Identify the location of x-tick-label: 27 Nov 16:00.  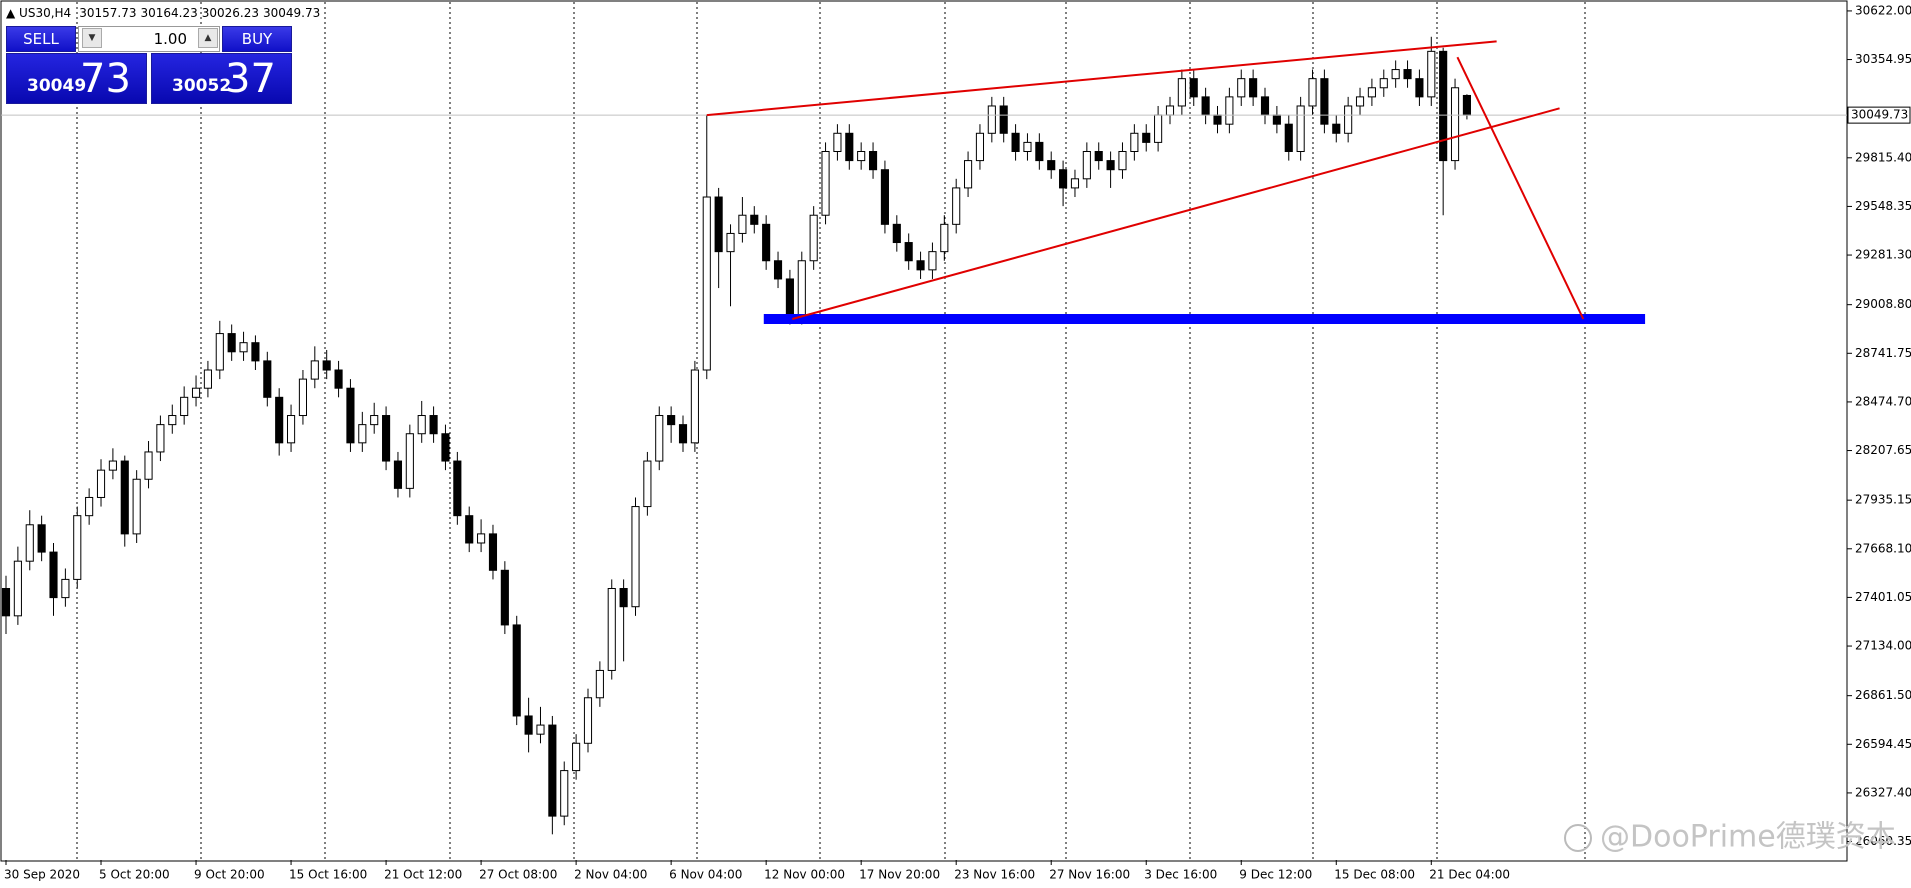
(1089, 875).